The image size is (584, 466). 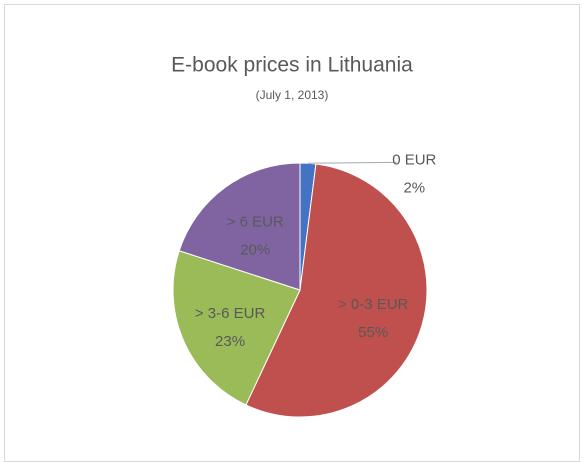 I want to click on value-label: 55%, so click(x=373, y=332).